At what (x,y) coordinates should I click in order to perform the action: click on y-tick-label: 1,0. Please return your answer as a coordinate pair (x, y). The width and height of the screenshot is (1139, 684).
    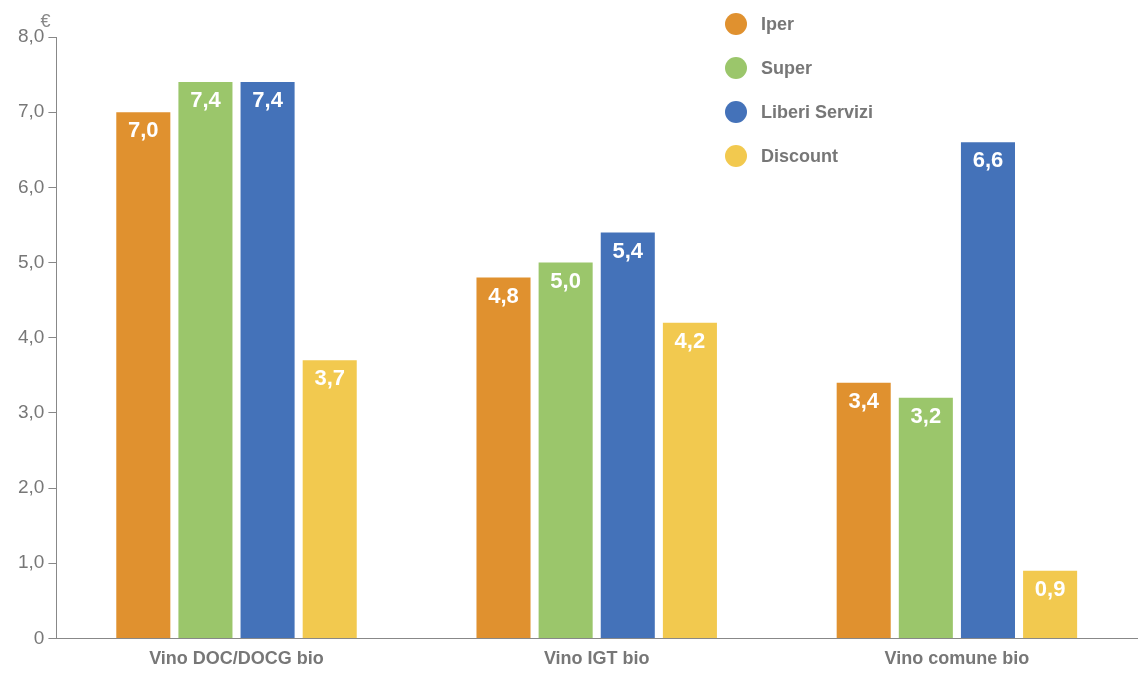
    Looking at the image, I should click on (31, 562).